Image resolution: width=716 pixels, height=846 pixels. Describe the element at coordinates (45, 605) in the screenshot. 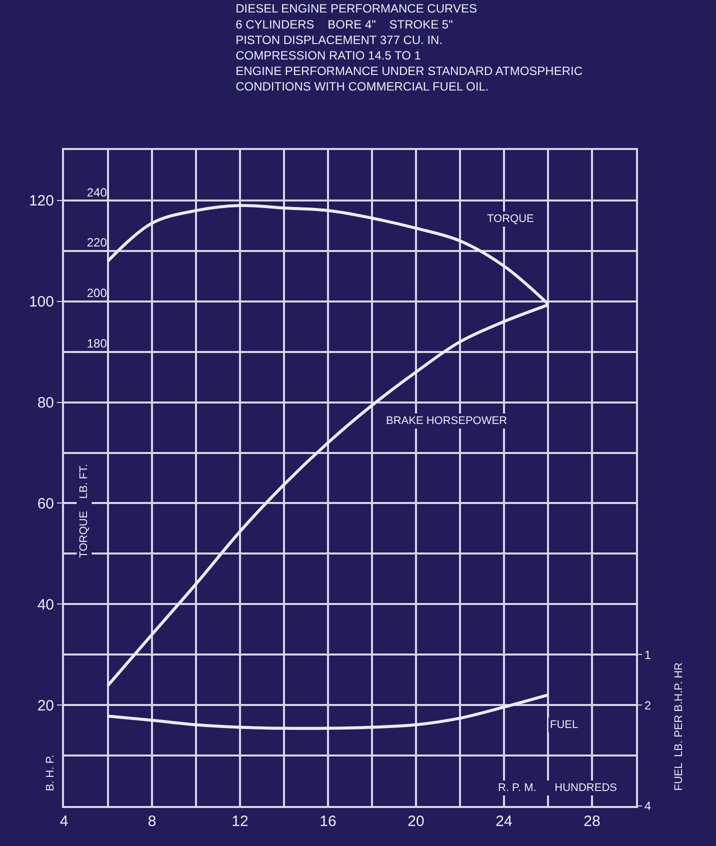

I see `y-tick-label: 40` at that location.